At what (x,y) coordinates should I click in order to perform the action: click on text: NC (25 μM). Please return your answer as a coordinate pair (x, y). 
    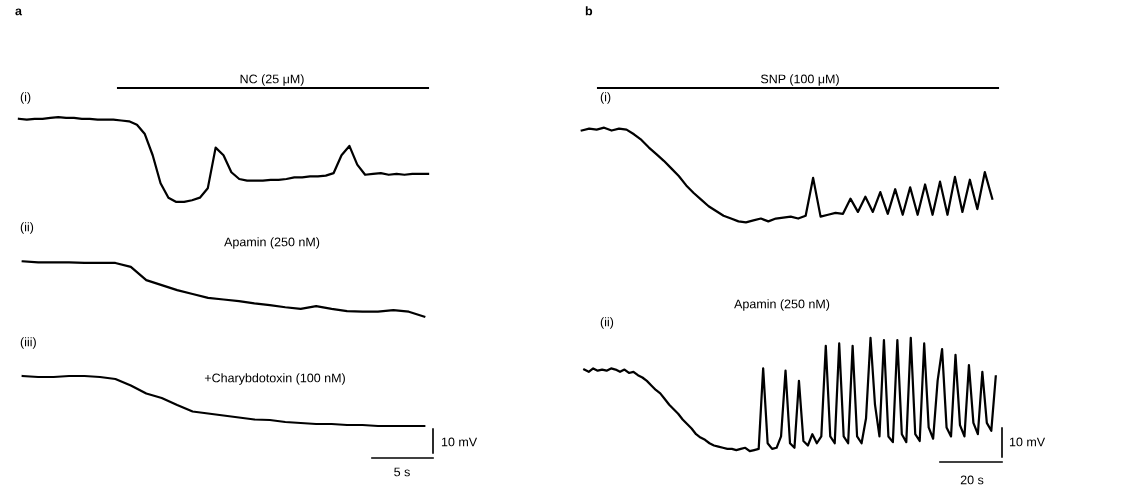
    Looking at the image, I should click on (272, 80).